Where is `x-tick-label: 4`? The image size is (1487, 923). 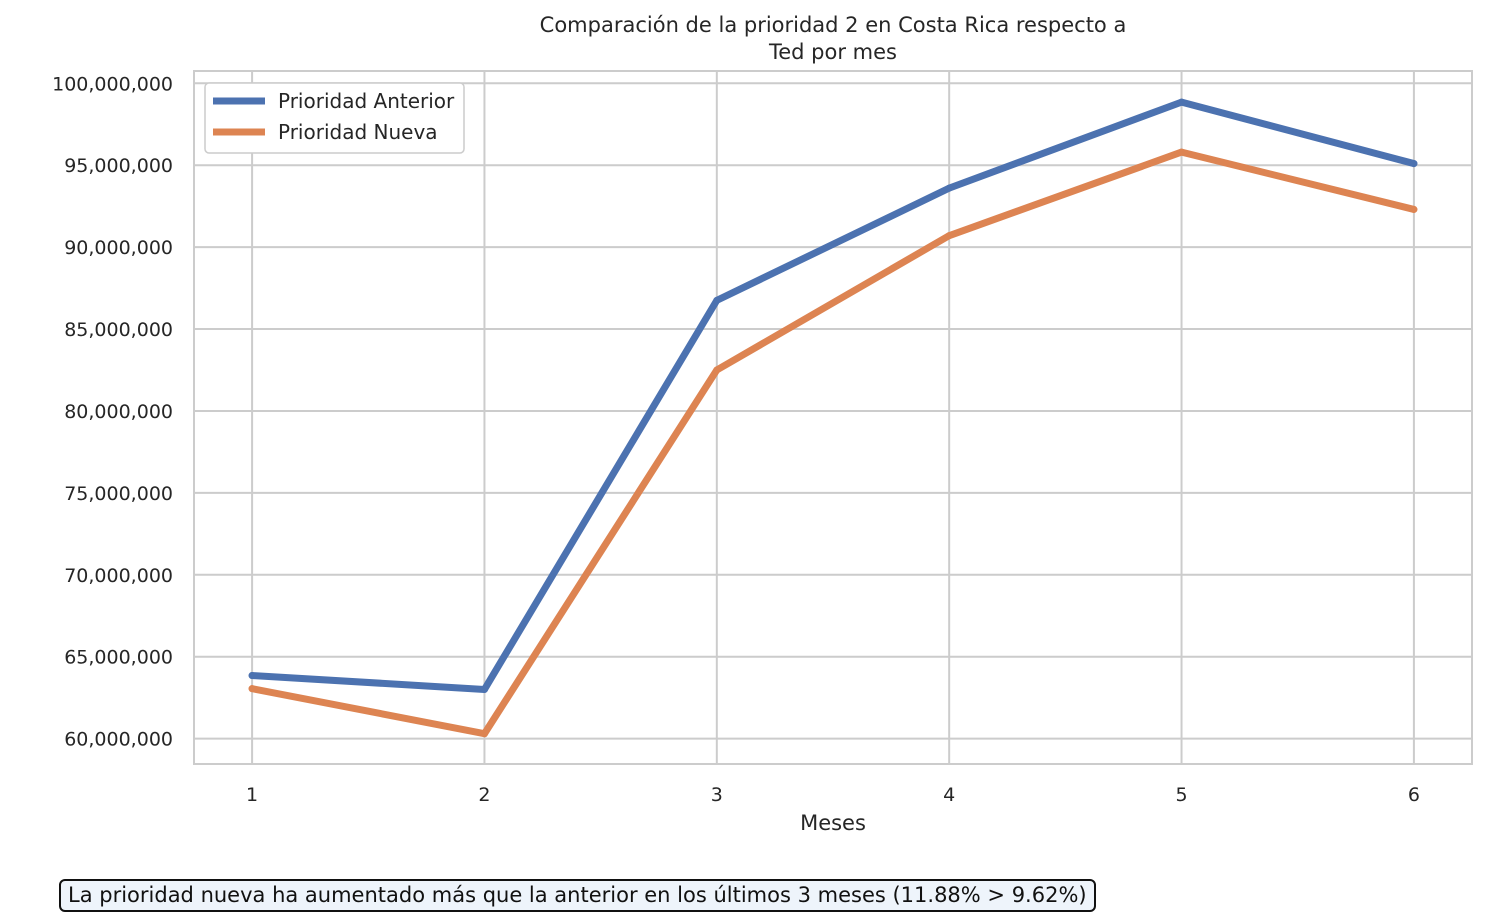 x-tick-label: 4 is located at coordinates (949, 795).